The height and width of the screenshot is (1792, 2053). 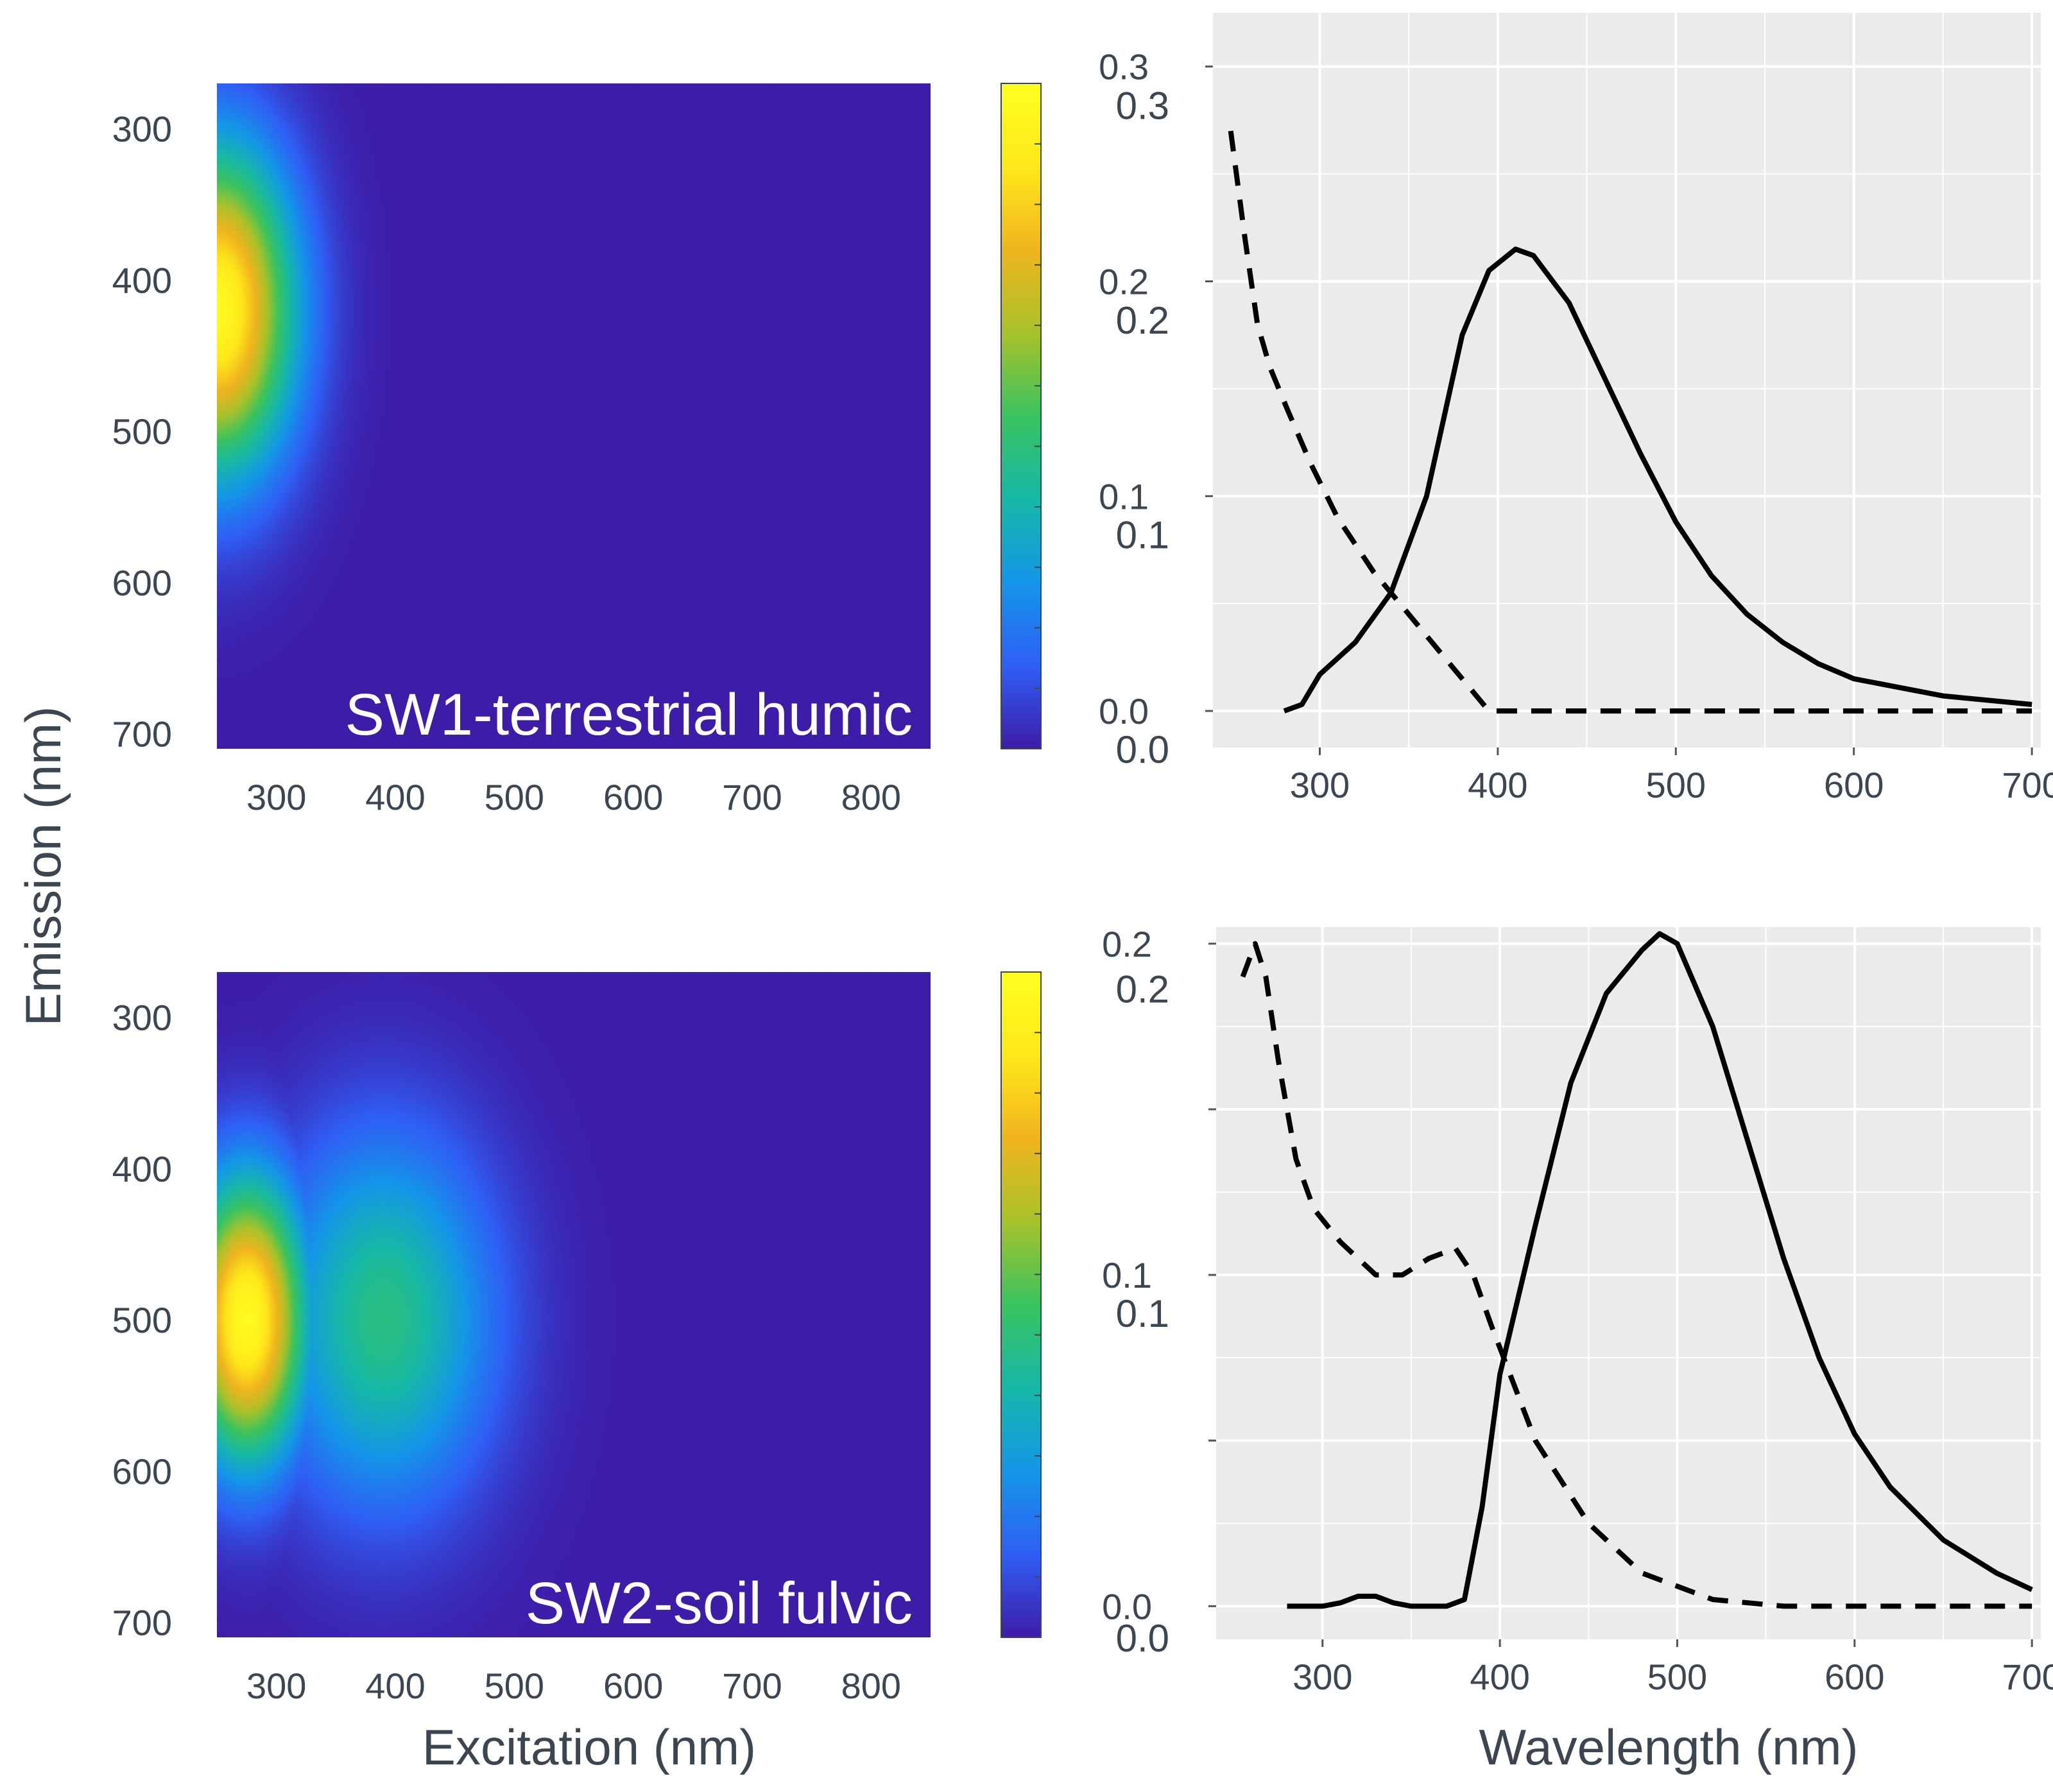 What do you see at coordinates (629, 714) in the screenshot?
I see `panel-label: SW1-terrestrial humic` at bounding box center [629, 714].